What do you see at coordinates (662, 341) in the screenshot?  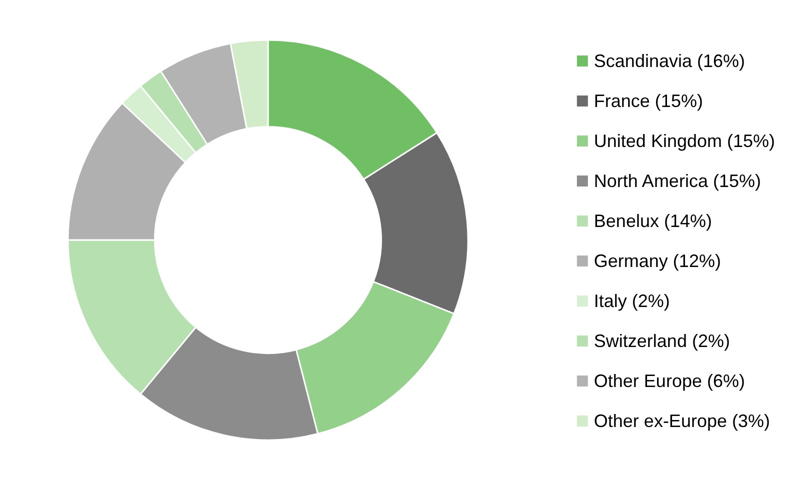 I see `legend-label: Switzerland (2%)` at bounding box center [662, 341].